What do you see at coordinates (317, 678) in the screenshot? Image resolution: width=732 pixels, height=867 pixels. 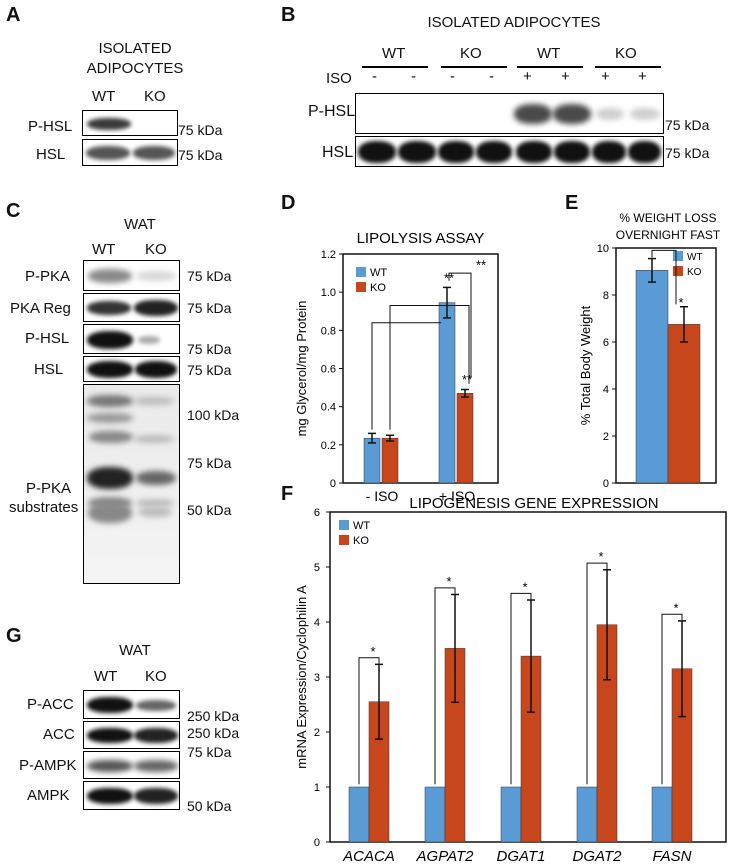 I see `y-tick-label: 3` at bounding box center [317, 678].